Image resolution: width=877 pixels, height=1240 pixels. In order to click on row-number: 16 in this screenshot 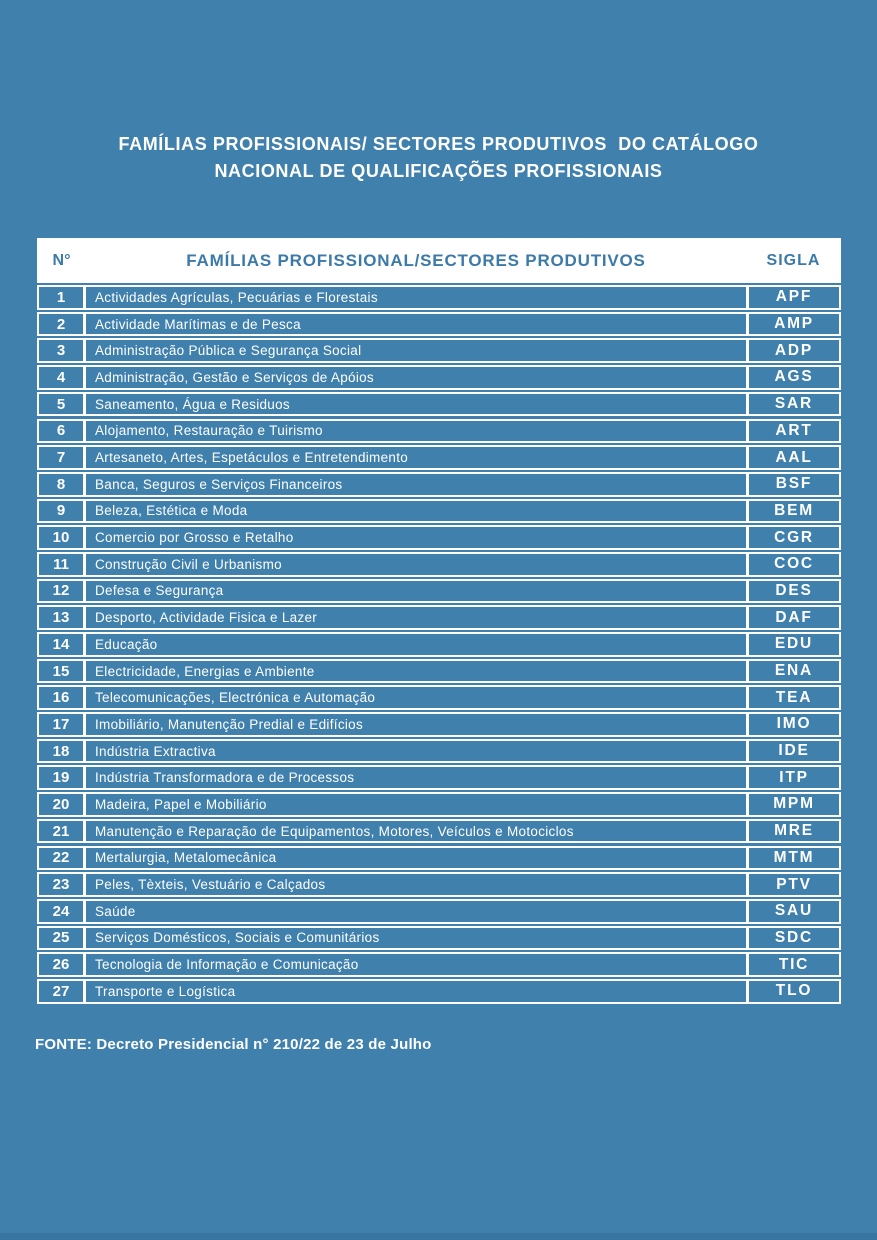, I will do `click(62, 697)`.